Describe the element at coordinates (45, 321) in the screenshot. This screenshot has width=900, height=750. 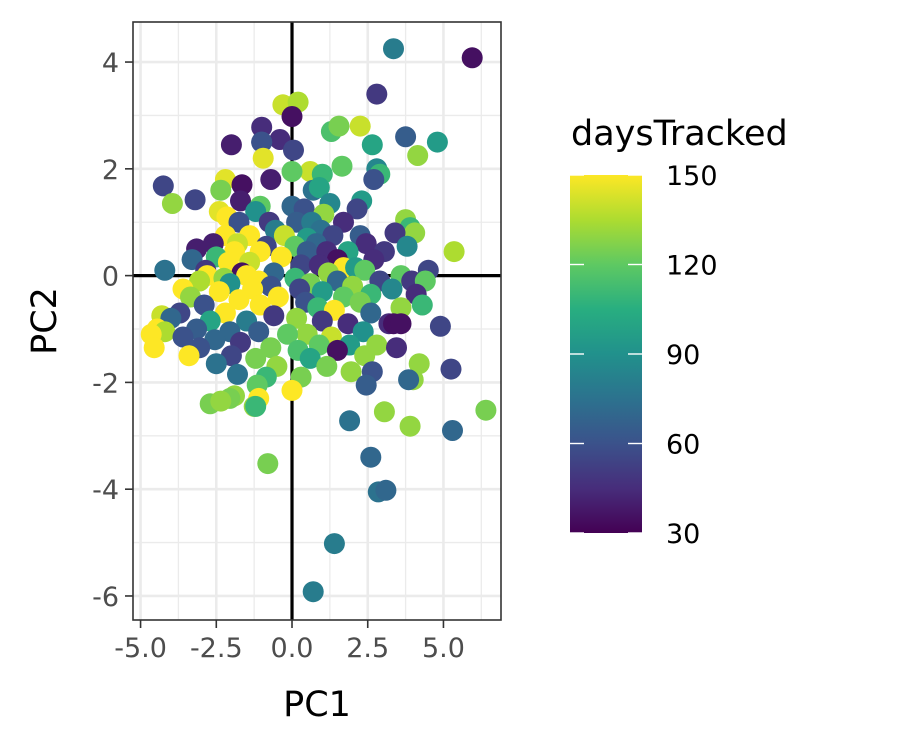
I see `y-axis-title: PC2` at that location.